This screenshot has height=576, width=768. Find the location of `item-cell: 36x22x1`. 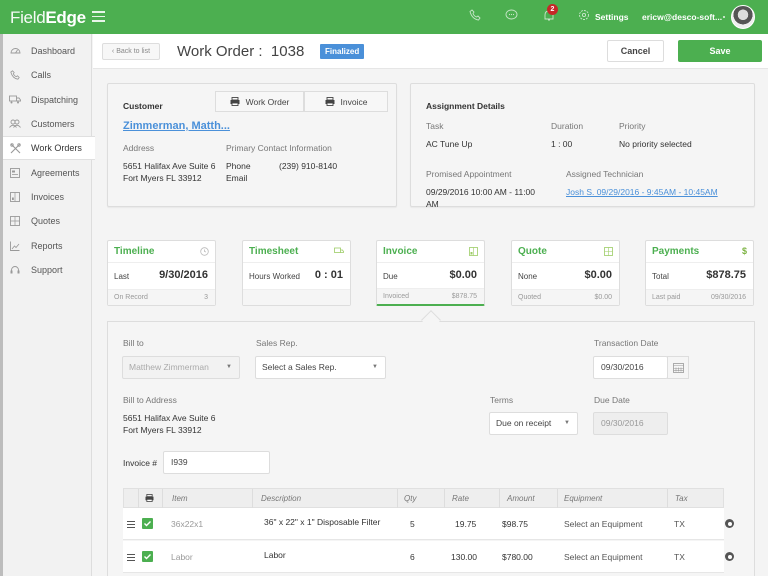

item-cell: 36x22x1 is located at coordinates (187, 524).